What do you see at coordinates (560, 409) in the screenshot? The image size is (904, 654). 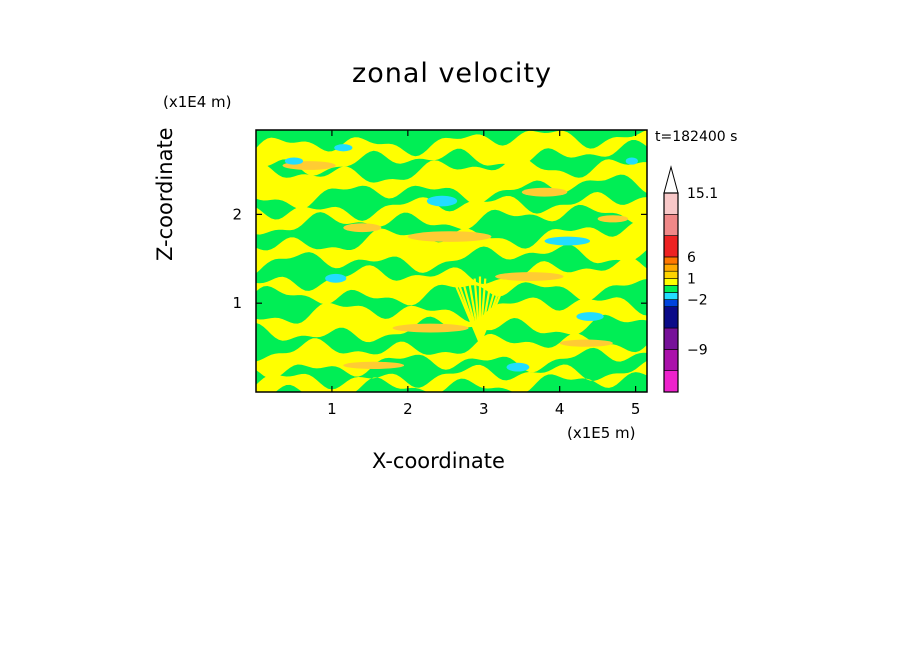 I see `x-tick-label: 4` at bounding box center [560, 409].